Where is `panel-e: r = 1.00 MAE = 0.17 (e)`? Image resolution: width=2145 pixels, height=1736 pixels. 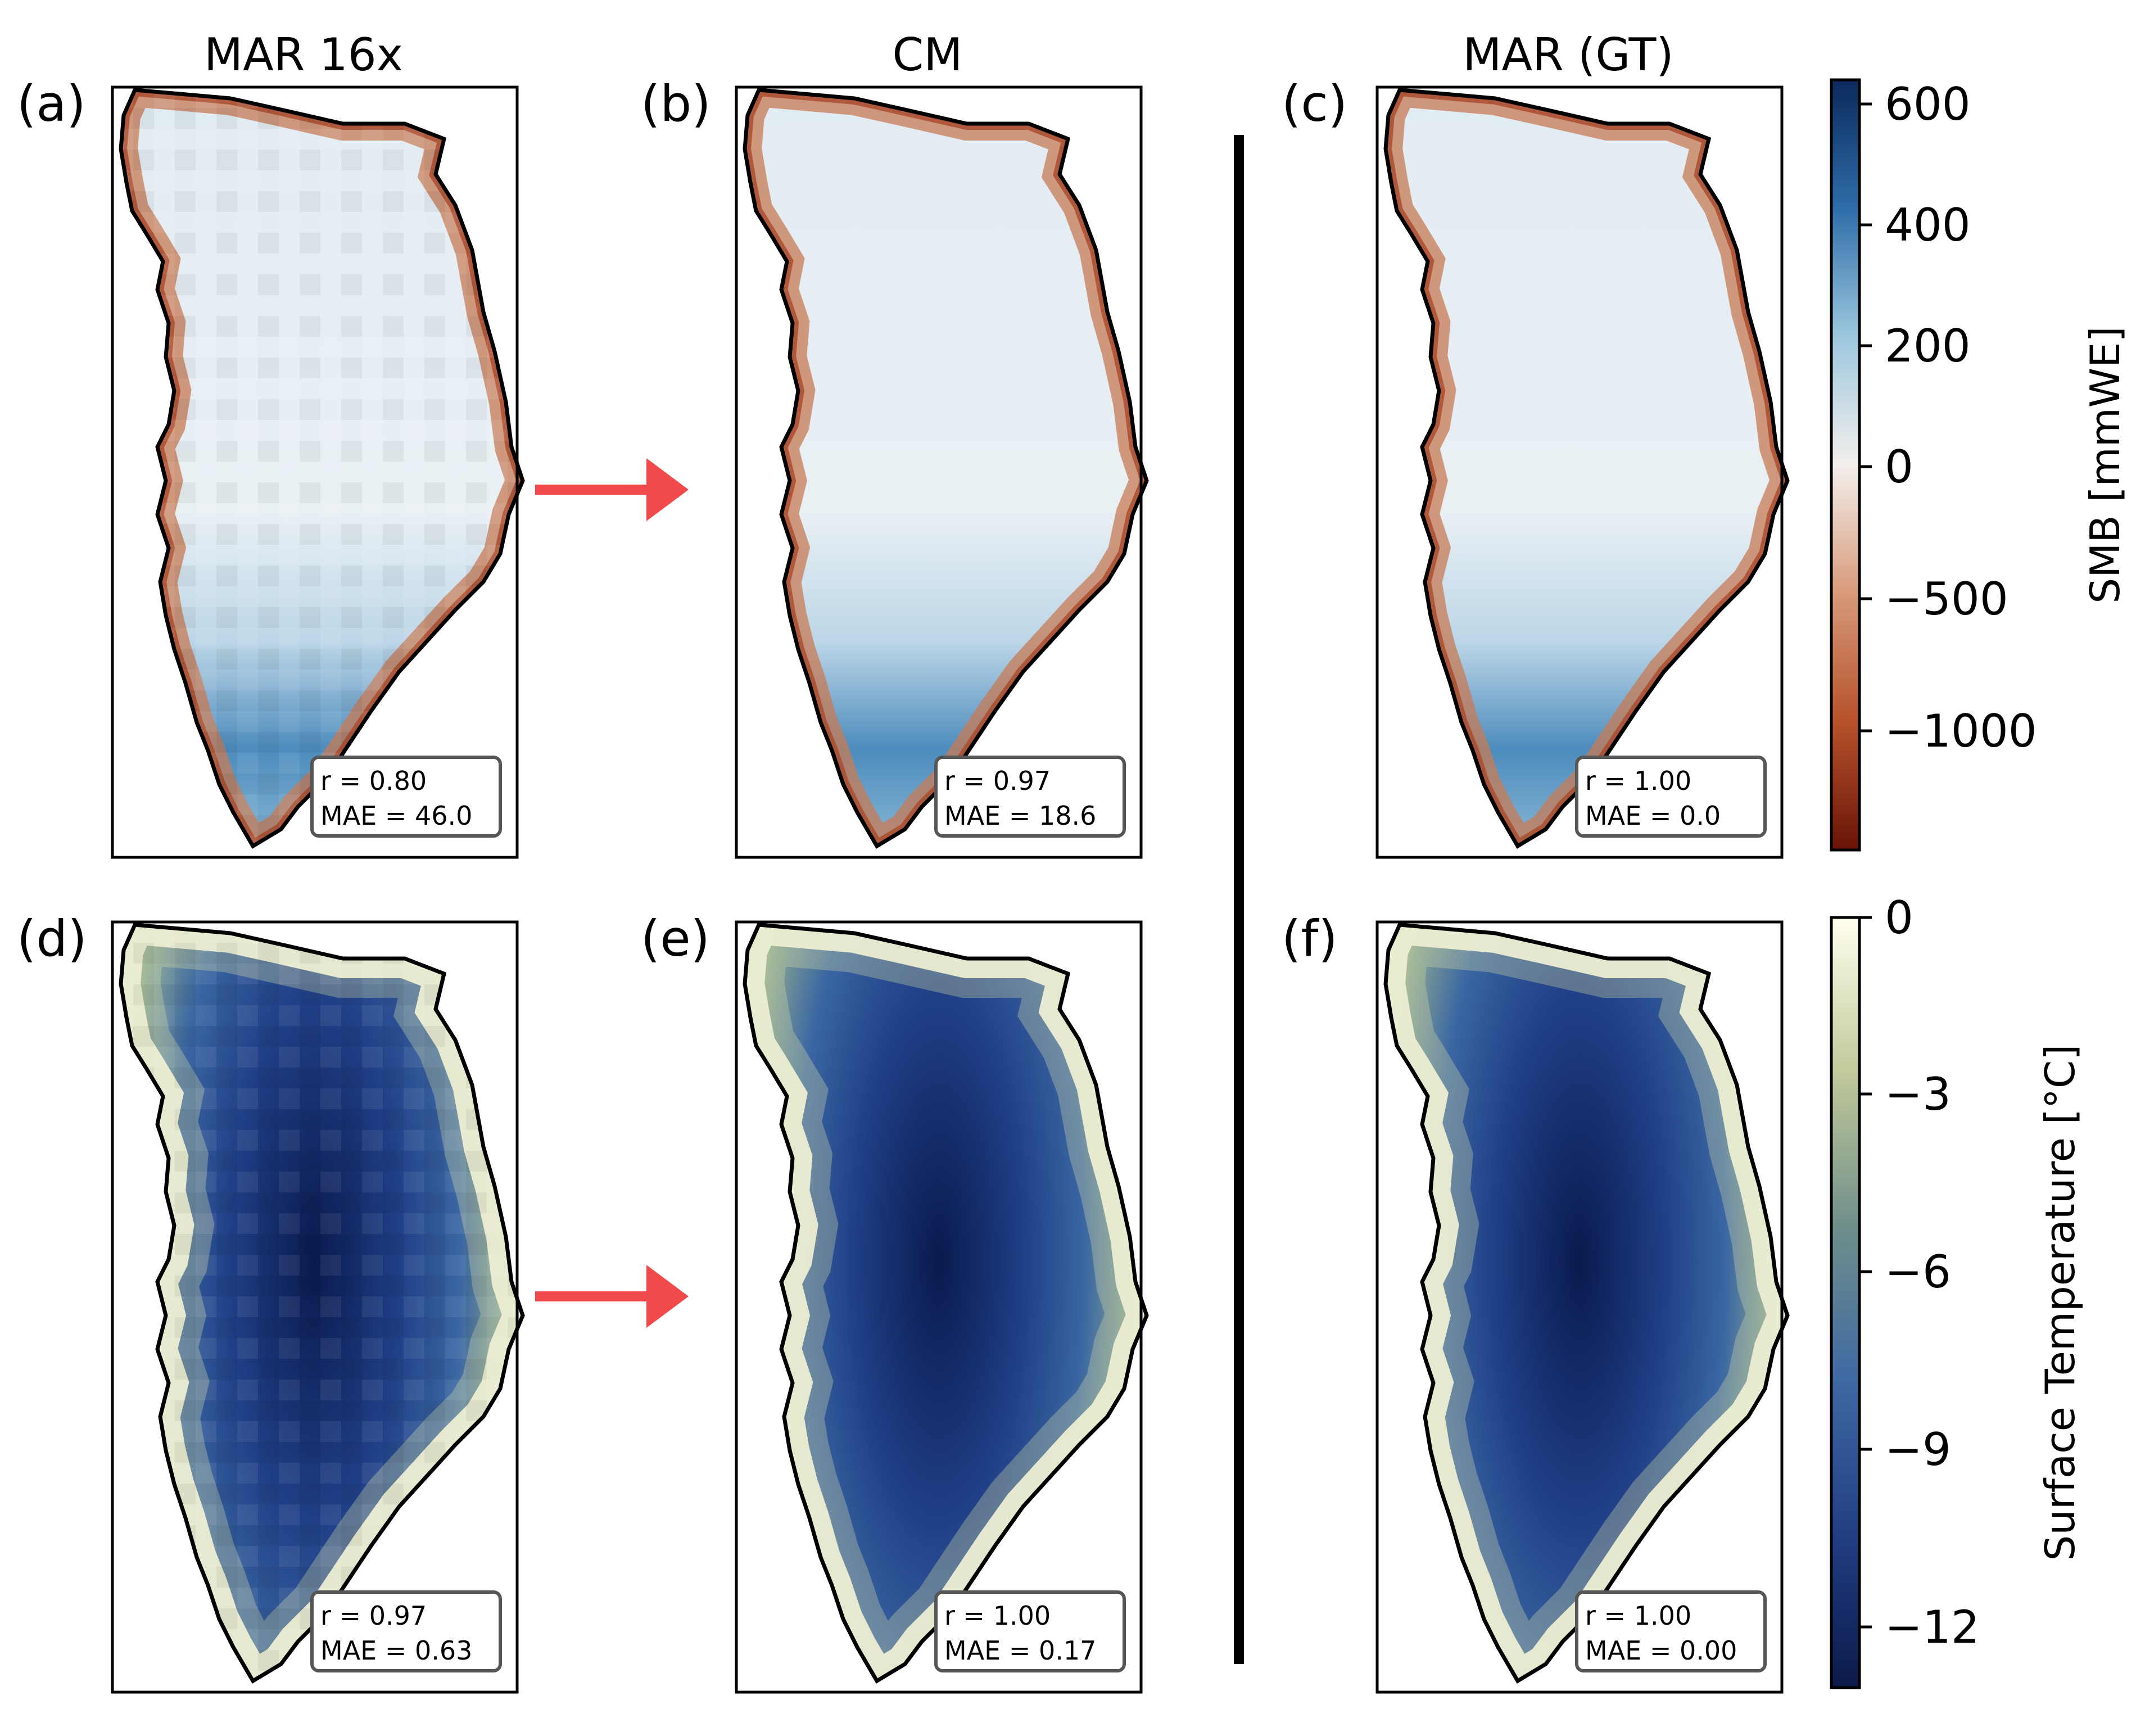 panel-e: r = 1.00 MAE = 0.17 (e) is located at coordinates (894, 1302).